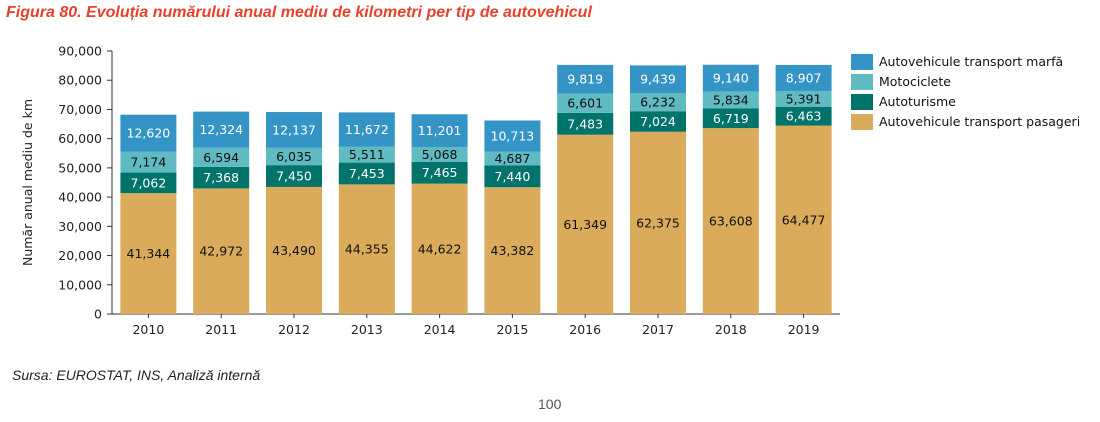  I want to click on data-label: 12,620, so click(149, 133).